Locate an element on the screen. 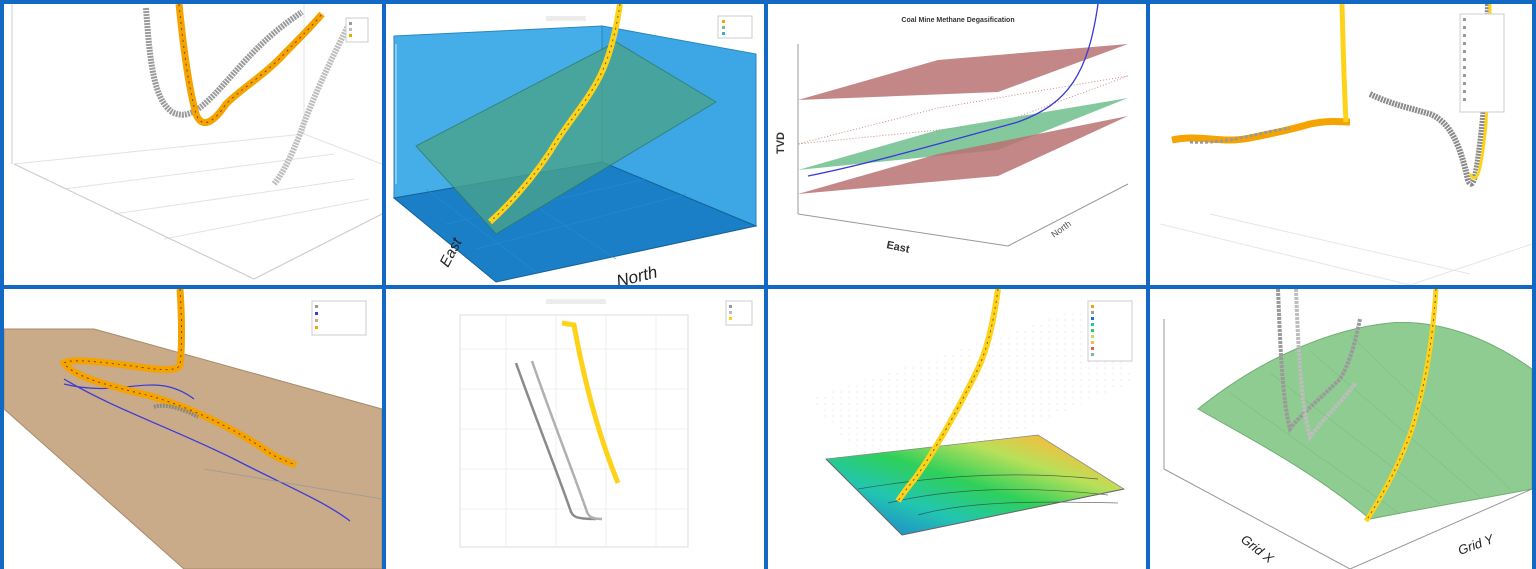 This screenshot has height=569, width=1536. chart-2-svg: East North is located at coordinates (575, 144).